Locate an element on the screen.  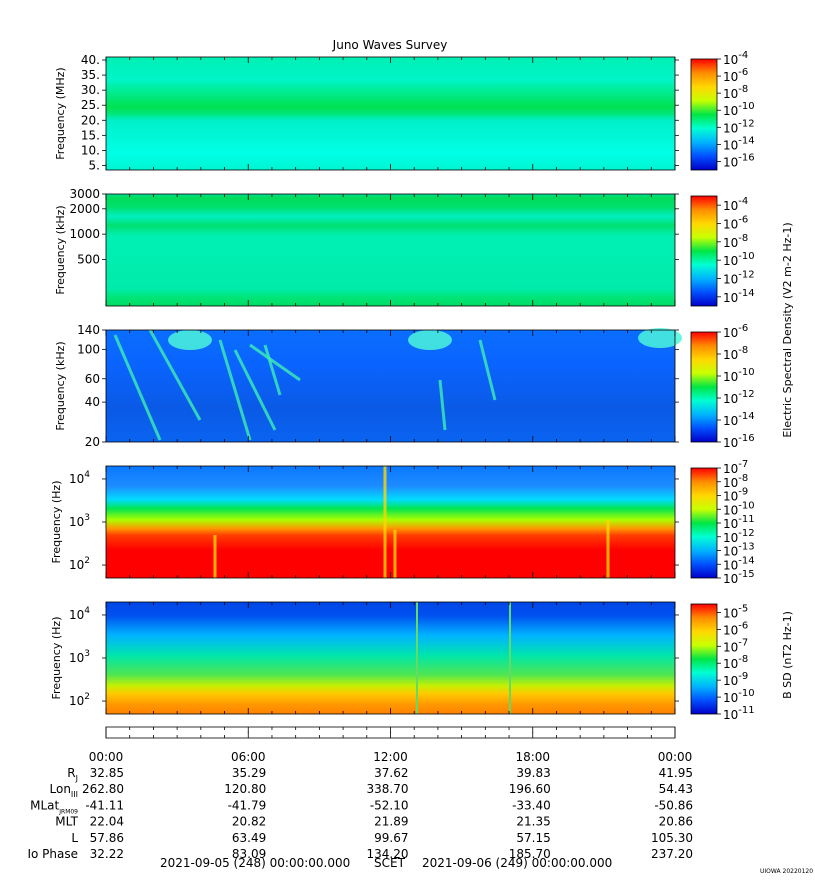
colorbar-tick-label: 10⁻¹¹ is located at coordinates (739, 713).